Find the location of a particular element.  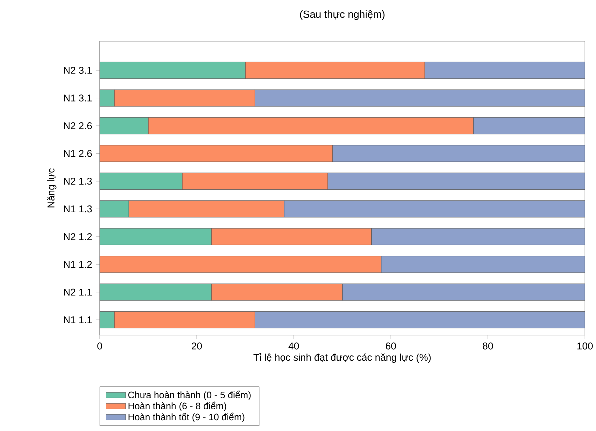

y-tick-label: N1 2.6 is located at coordinates (78, 154).